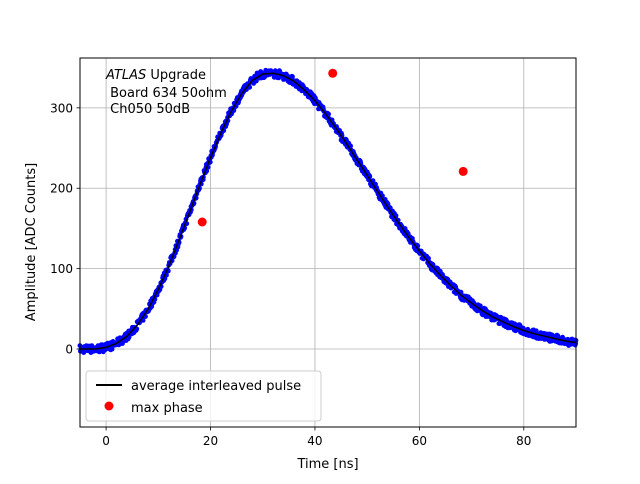 The image size is (640, 484). I want to click on x-tick-label: 40, so click(314, 441).